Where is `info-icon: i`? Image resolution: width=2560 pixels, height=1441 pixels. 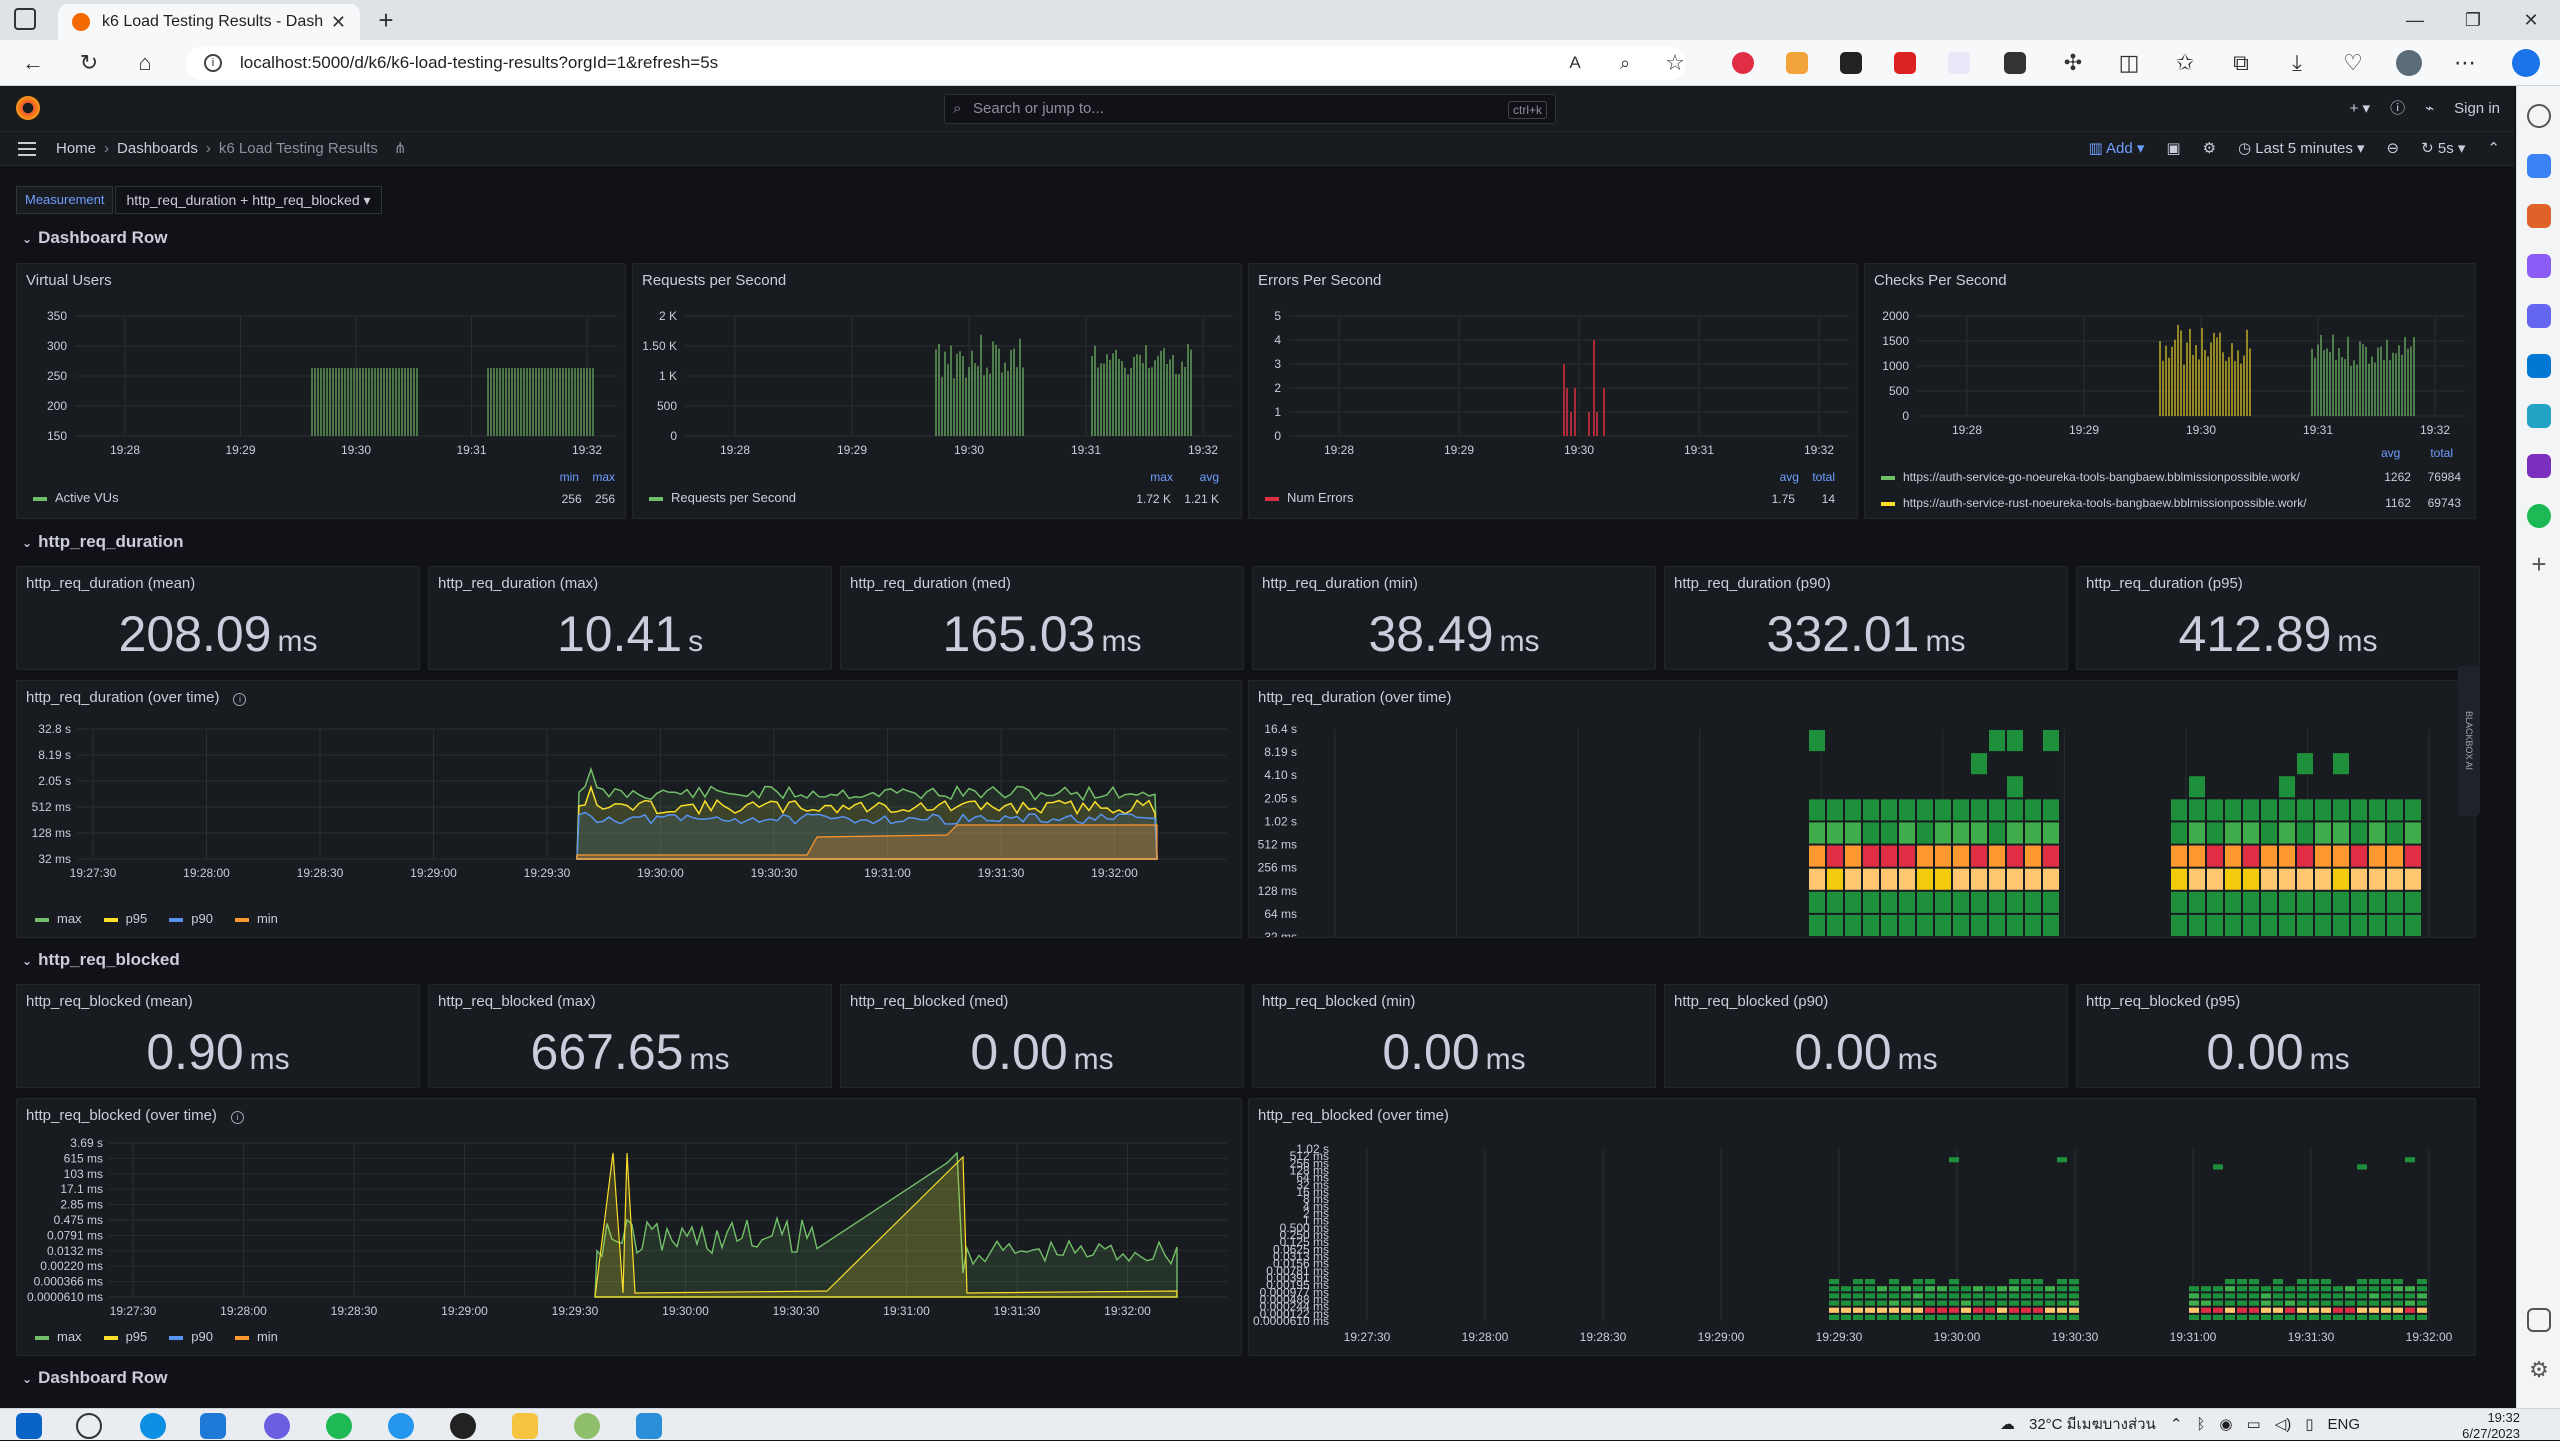 info-icon: i is located at coordinates (237, 1117).